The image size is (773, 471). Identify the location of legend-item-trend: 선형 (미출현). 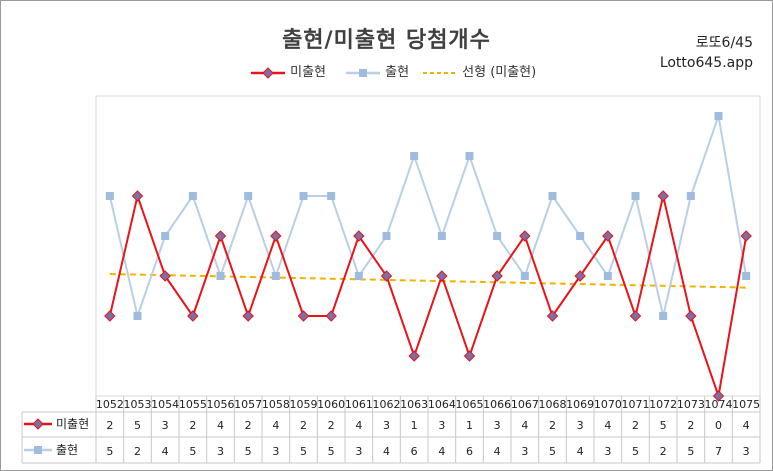
(479, 70).